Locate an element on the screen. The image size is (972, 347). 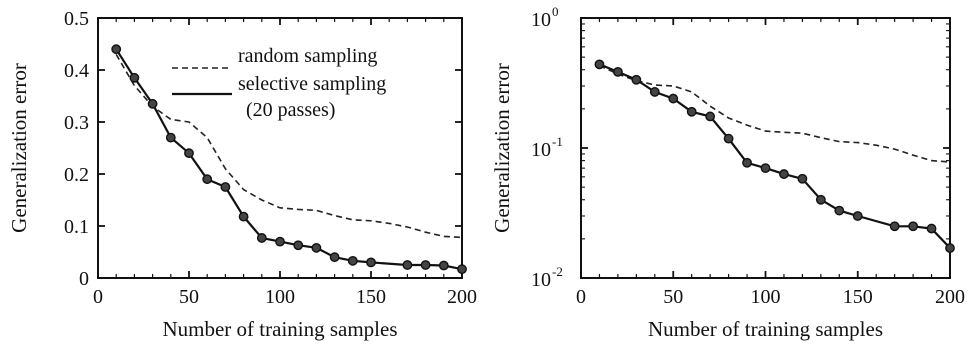
y-tick-label: 0.3 is located at coordinates (76, 123).